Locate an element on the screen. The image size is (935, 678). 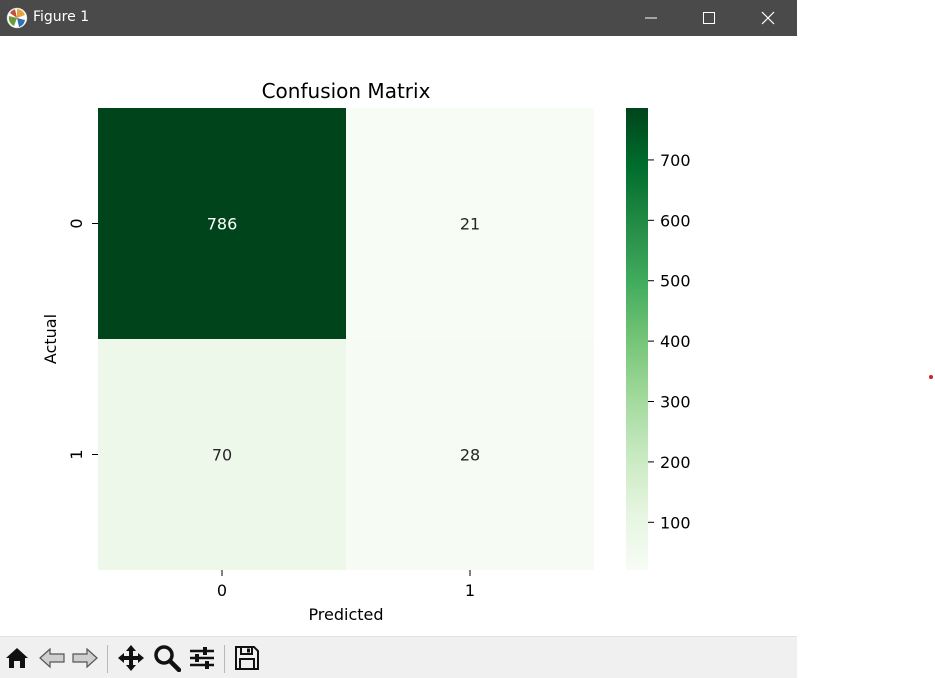
y-tick-label: 1 is located at coordinates (76, 454).